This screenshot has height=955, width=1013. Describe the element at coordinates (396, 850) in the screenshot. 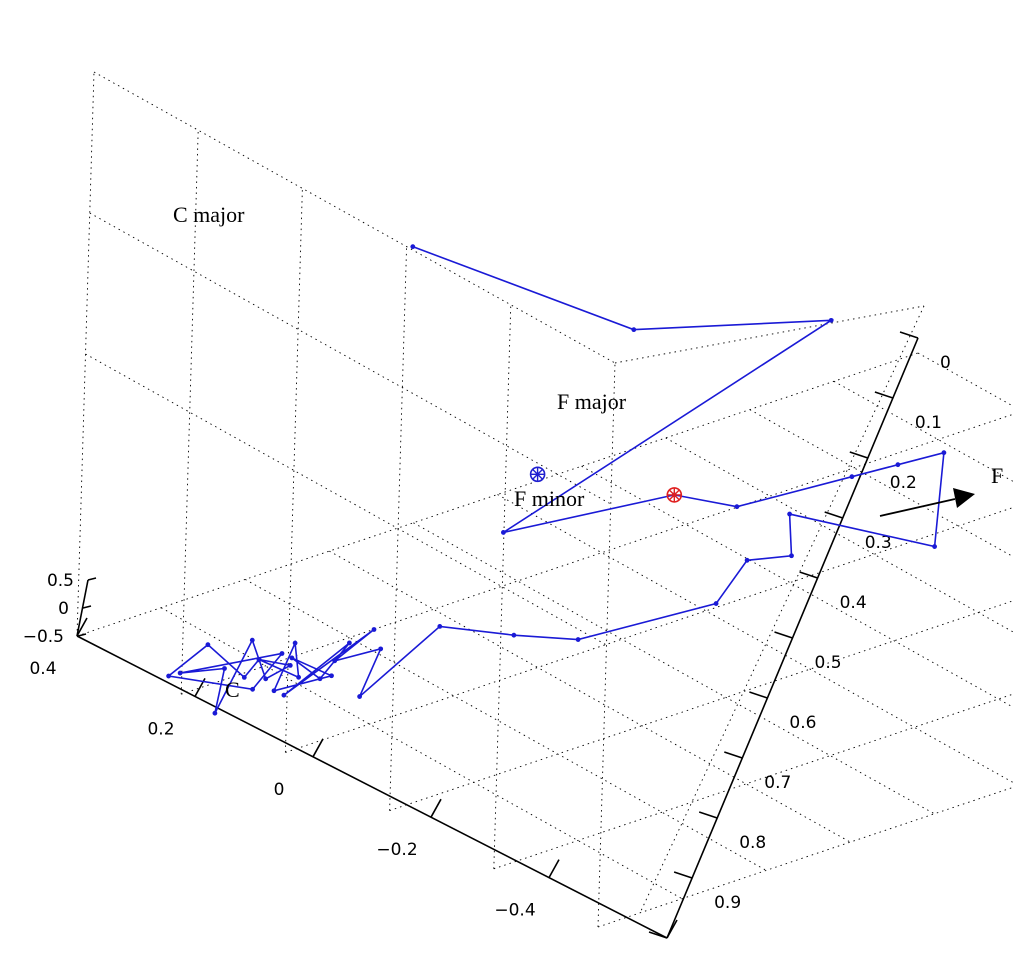

I see `c-tick-label: −0.2` at that location.